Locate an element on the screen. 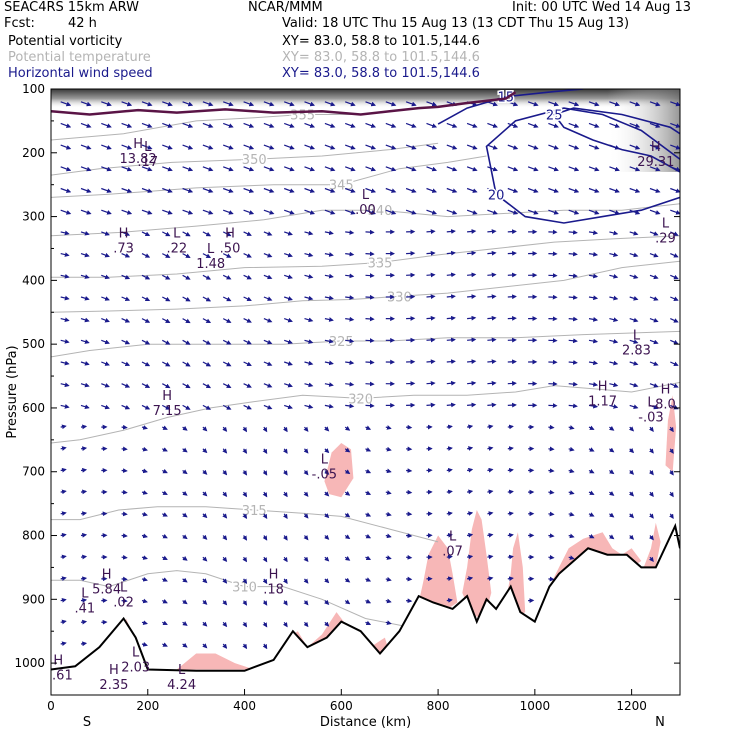  hl-value-19: 2.35 is located at coordinates (113, 685).